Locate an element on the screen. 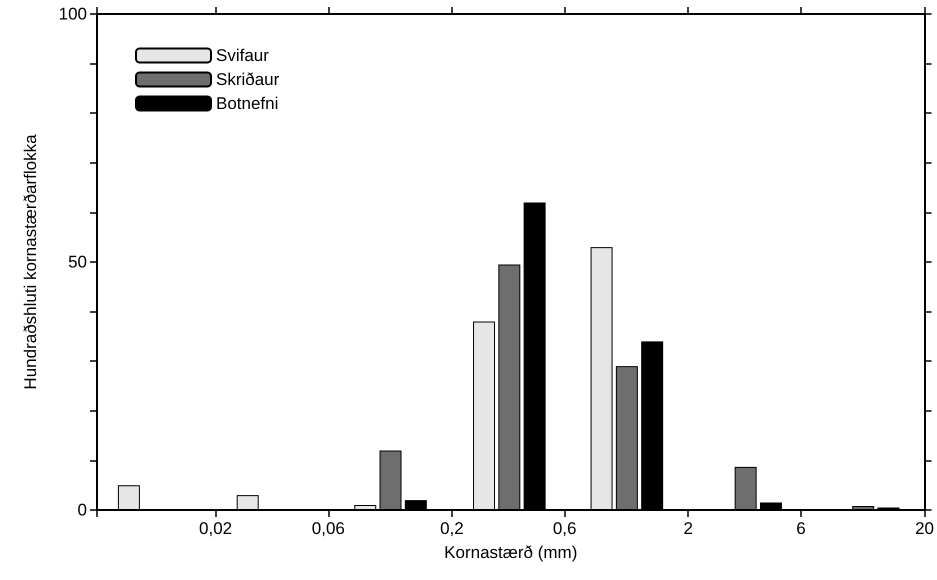  x-tick-label: 0,6 is located at coordinates (564, 528).